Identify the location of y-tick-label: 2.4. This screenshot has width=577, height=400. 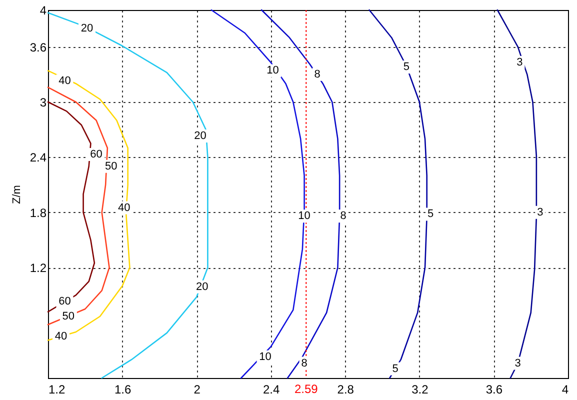
(38, 157).